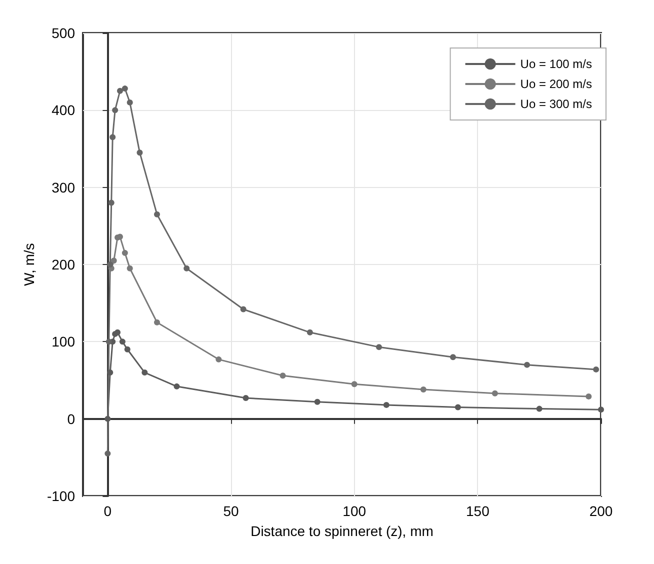  Describe the element at coordinates (64, 342) in the screenshot. I see `y-tick-label: 100` at that location.